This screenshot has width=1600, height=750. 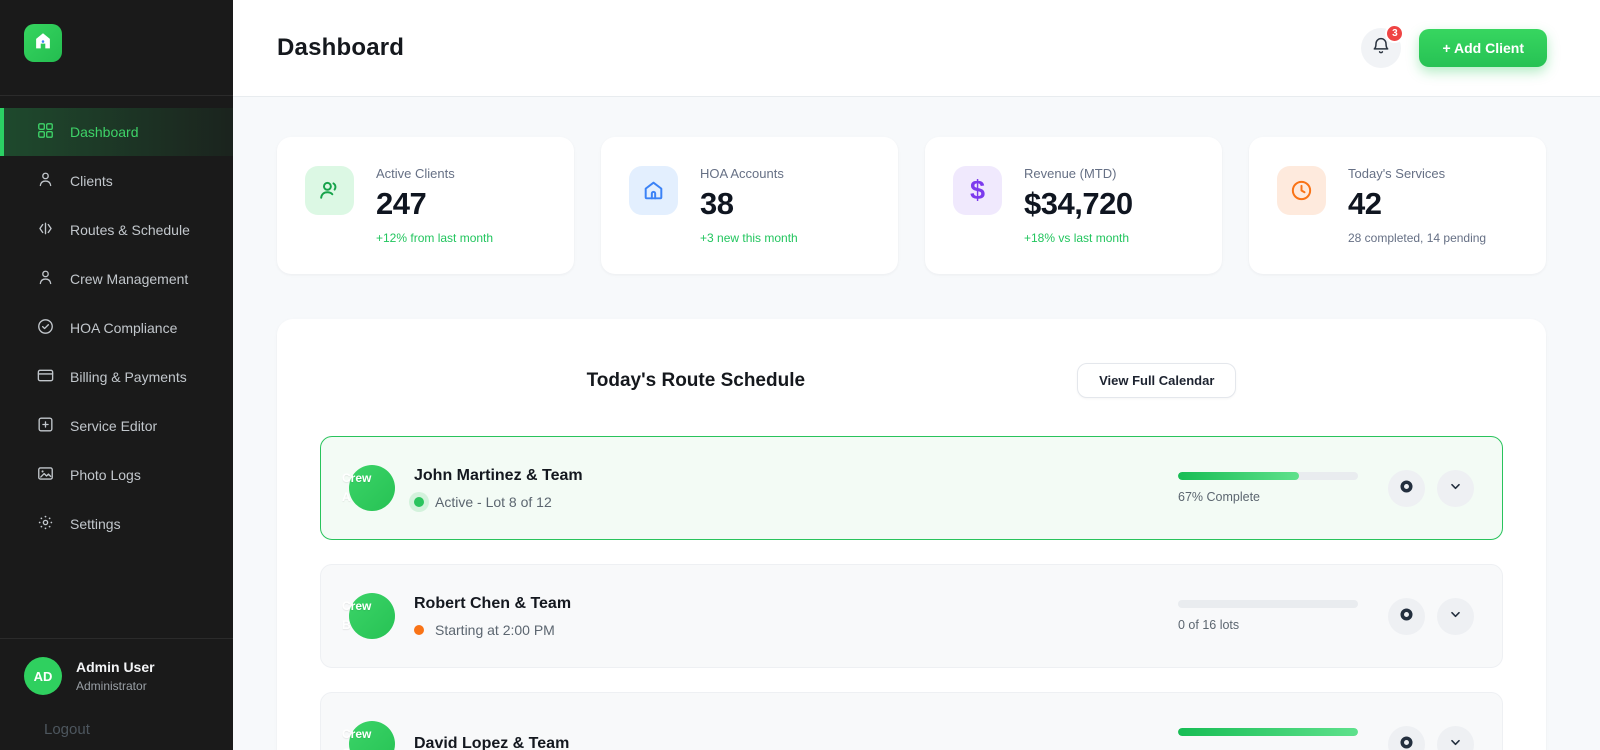 What do you see at coordinates (749, 238) in the screenshot?
I see `stat-subtext: +3 new this month` at bounding box center [749, 238].